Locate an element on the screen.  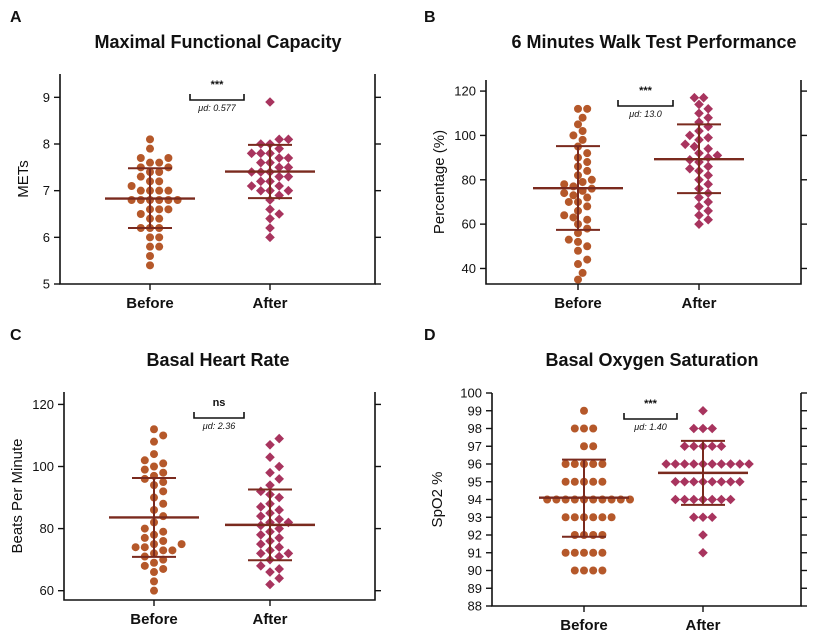
chart-title: Maximal Functional Capacity is located at coordinates (217, 42).